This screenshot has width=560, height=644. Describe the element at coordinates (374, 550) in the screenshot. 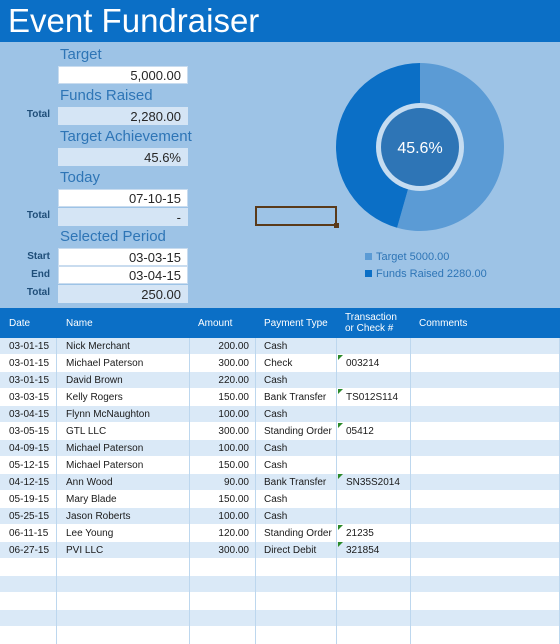

I see `cell-txn: 321854` at that location.